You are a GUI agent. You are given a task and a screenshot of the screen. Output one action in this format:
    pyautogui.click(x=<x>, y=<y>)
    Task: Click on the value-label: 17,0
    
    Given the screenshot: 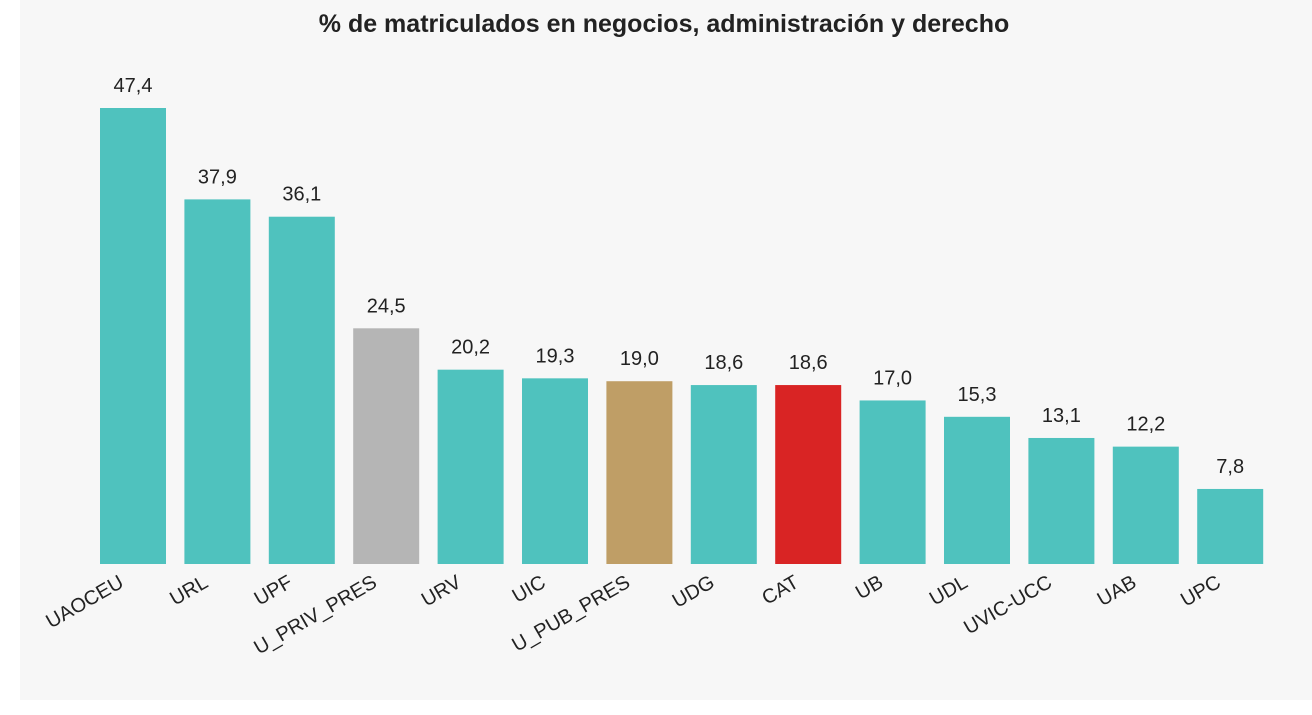 What is the action you would take?
    pyautogui.click(x=892, y=378)
    